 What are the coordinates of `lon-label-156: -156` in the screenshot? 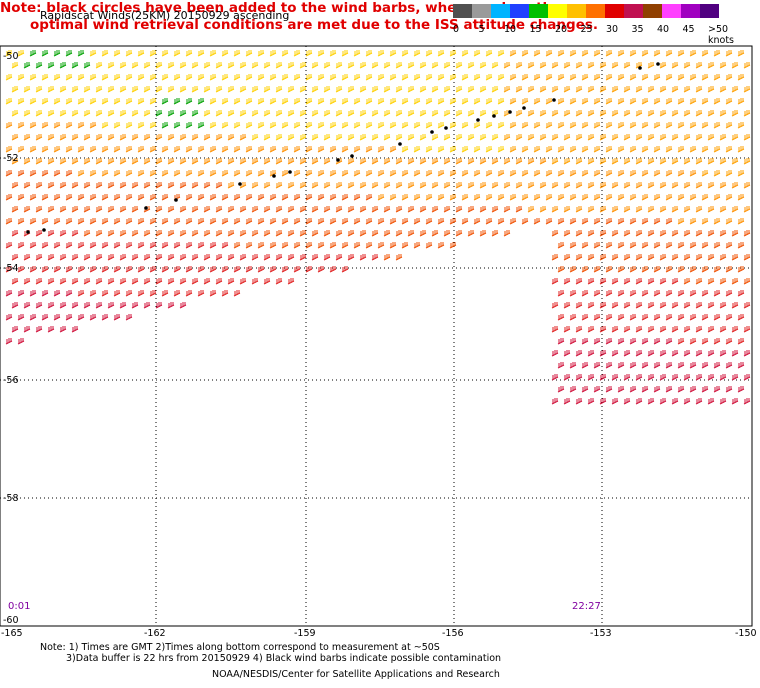 It's located at (453, 633).